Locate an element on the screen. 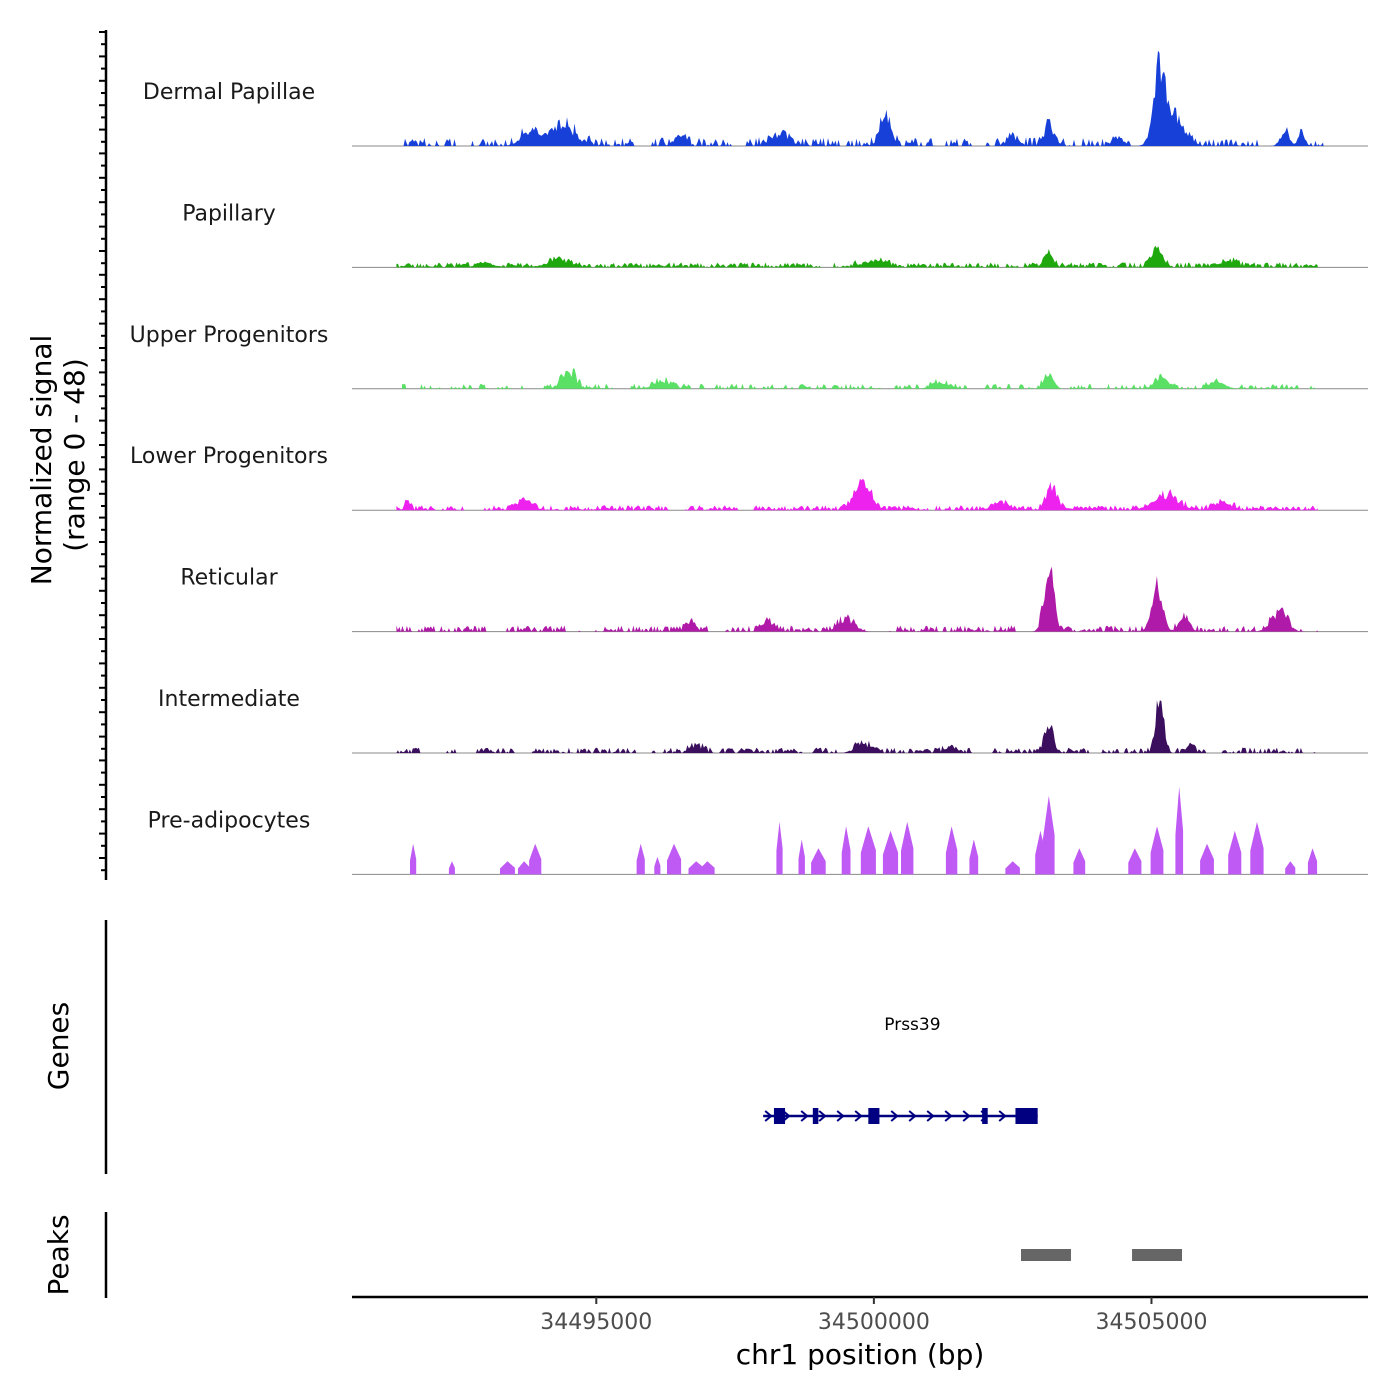 This screenshot has height=1400, width=1400. track-label: Reticular is located at coordinates (229, 578).